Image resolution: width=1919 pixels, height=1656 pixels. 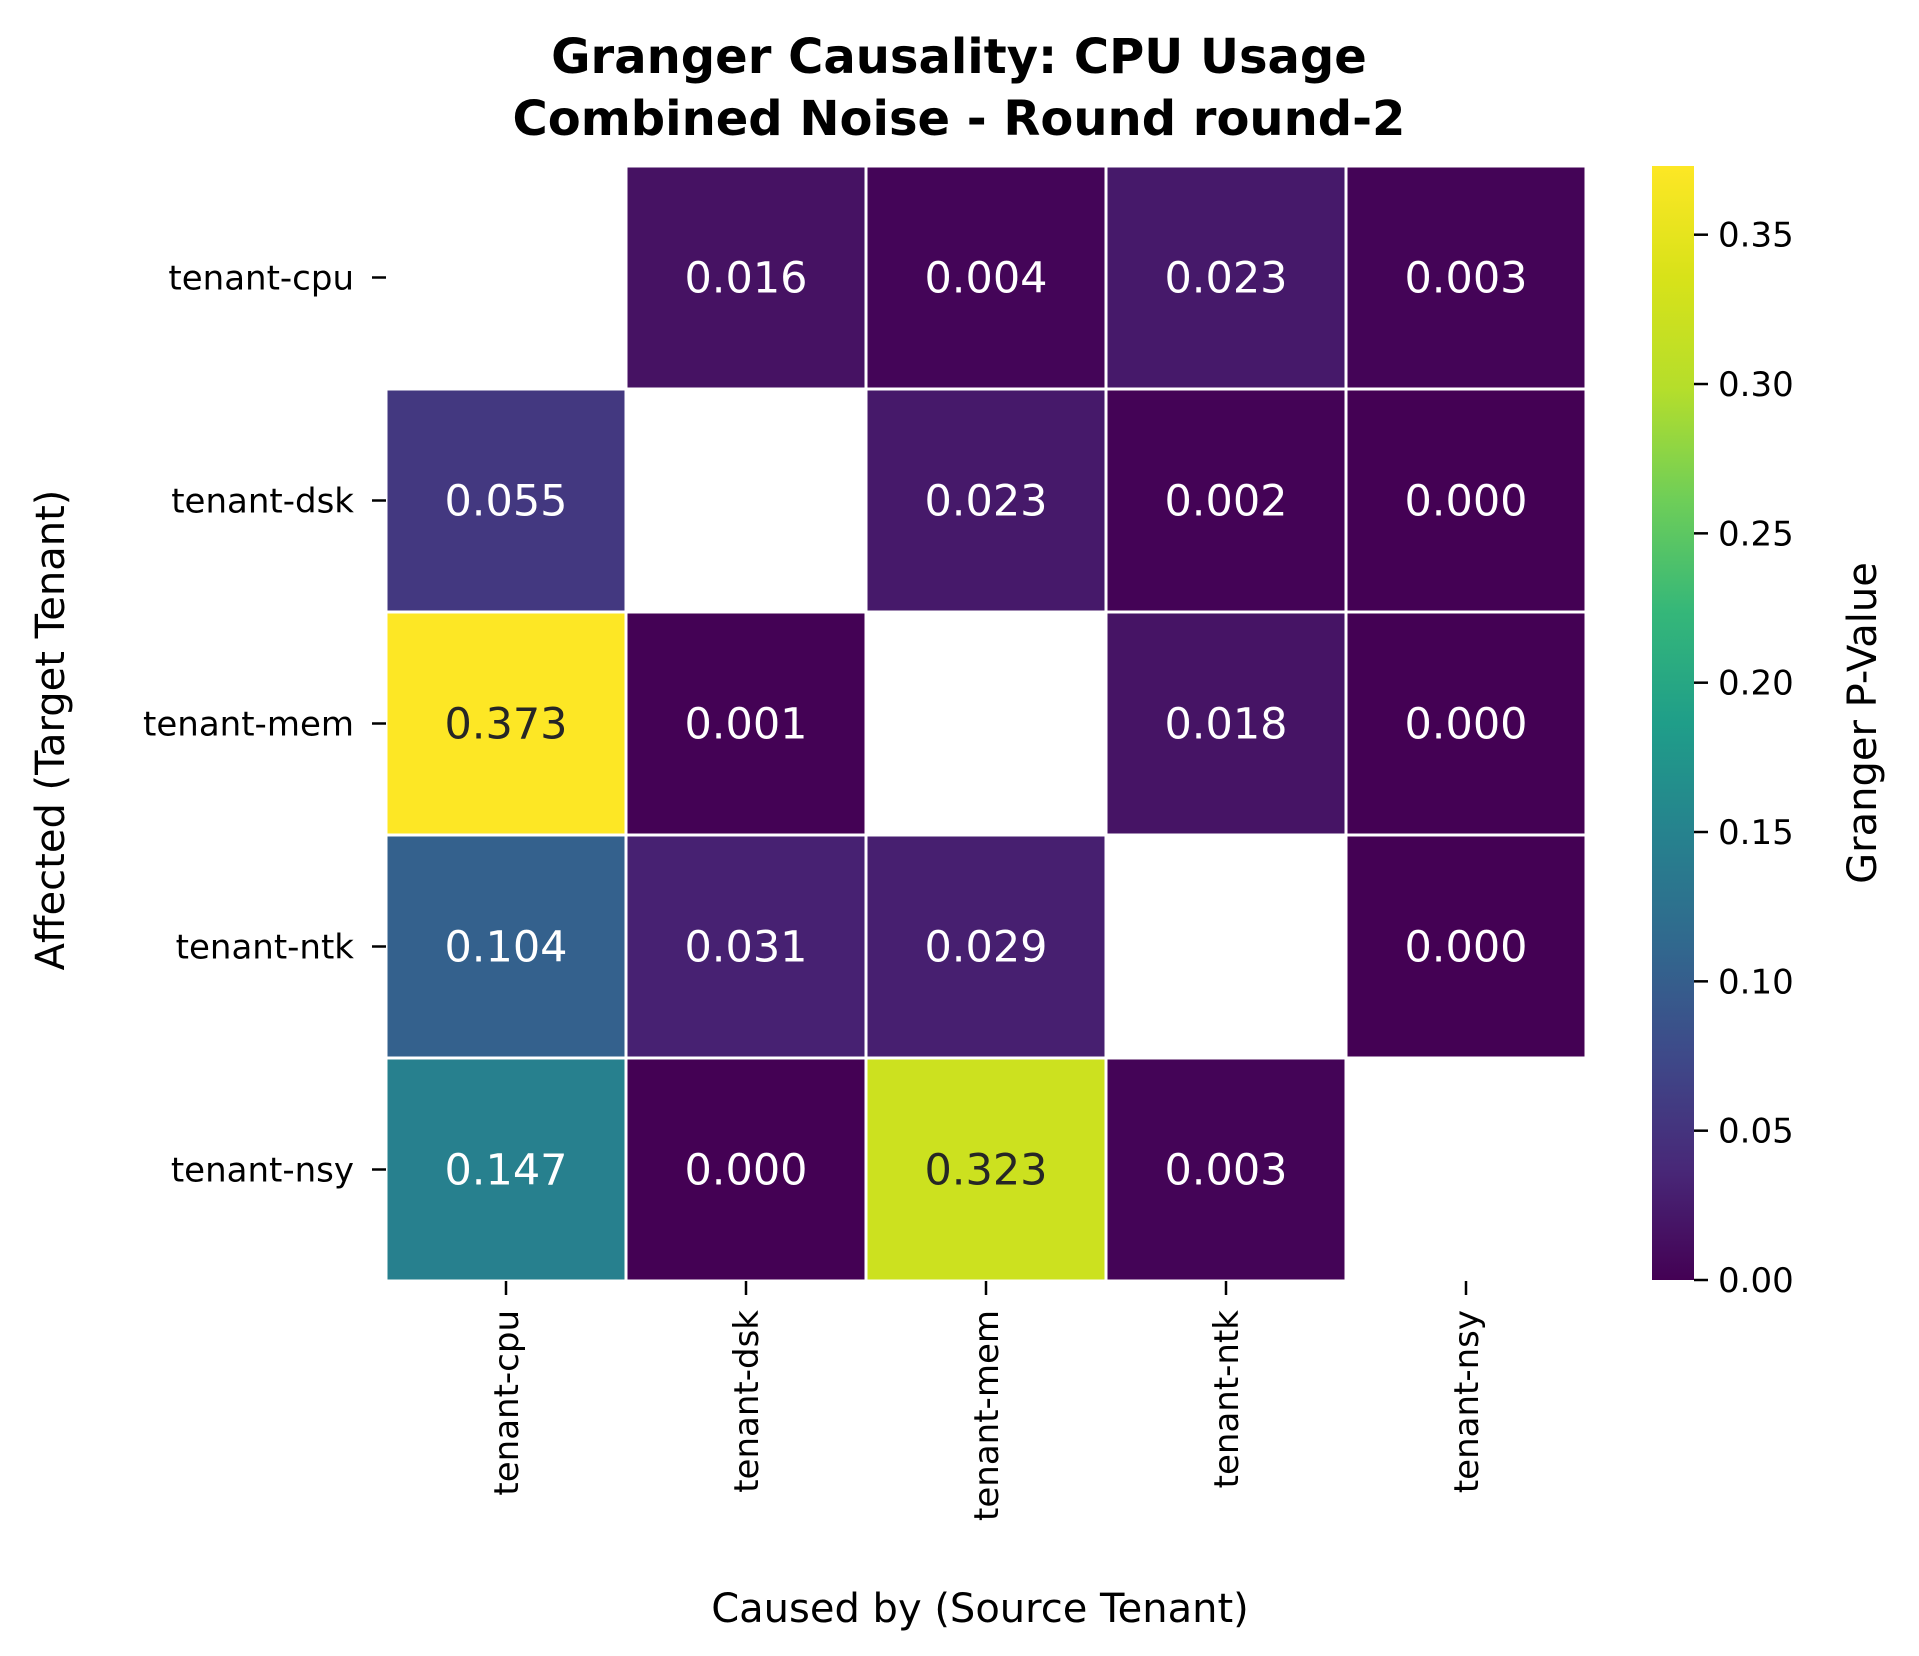 What do you see at coordinates (1756, 236) in the screenshot?
I see `colorbar-tick-label: 0.35` at bounding box center [1756, 236].